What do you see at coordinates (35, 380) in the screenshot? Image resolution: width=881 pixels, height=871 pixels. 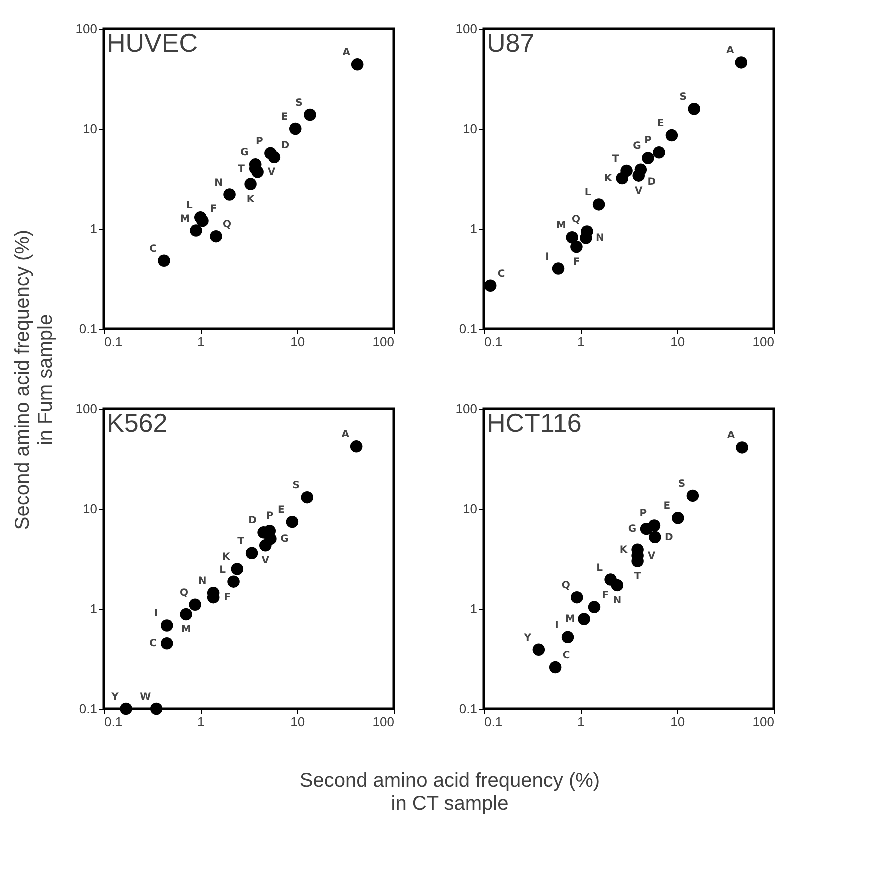 I see `y-axis-title: Second amino acid frequency (%) in Fum sample` at bounding box center [35, 380].